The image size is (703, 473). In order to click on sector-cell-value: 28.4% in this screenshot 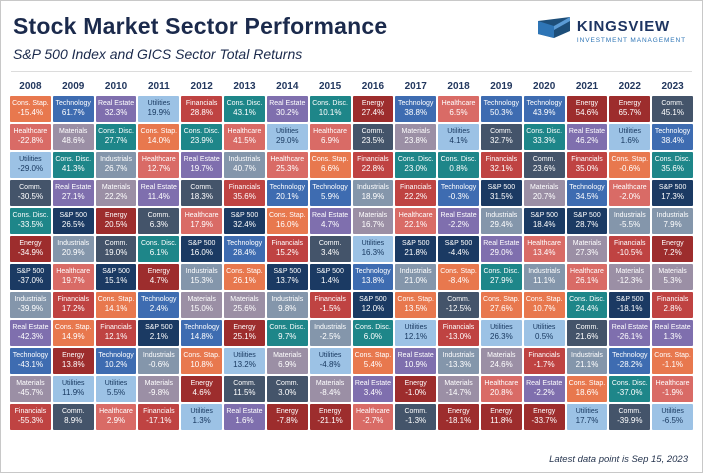, I will do `click(244, 253)`.